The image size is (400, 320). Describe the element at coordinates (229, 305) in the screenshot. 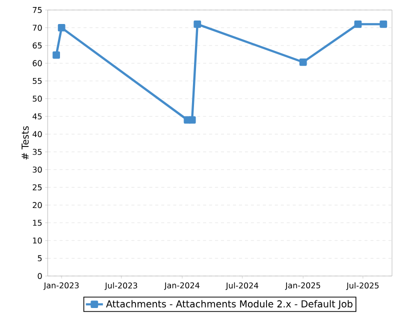

I see `legend-label: Attachments - Attachments Module 2.x - Default Job` at that location.